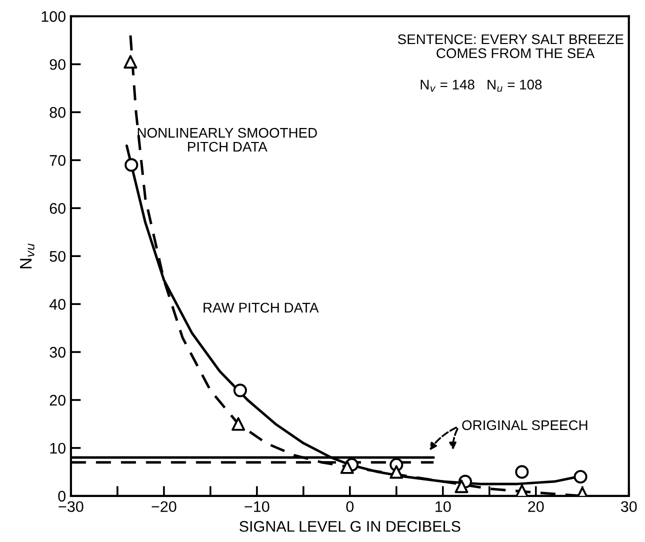 The image size is (645, 542). What do you see at coordinates (58, 448) in the screenshot?
I see `y-tick-label: 10` at bounding box center [58, 448].